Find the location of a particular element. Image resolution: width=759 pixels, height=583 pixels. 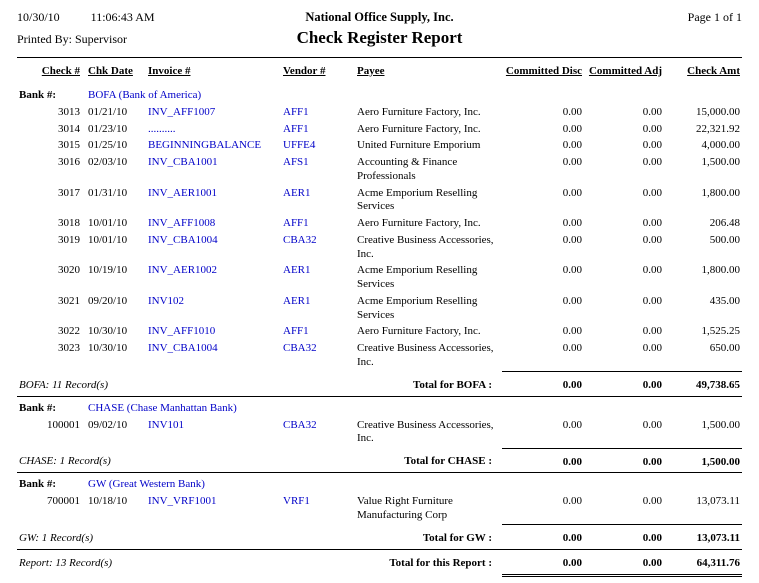

check-date: 10/30/10 is located at coordinates (108, 348).